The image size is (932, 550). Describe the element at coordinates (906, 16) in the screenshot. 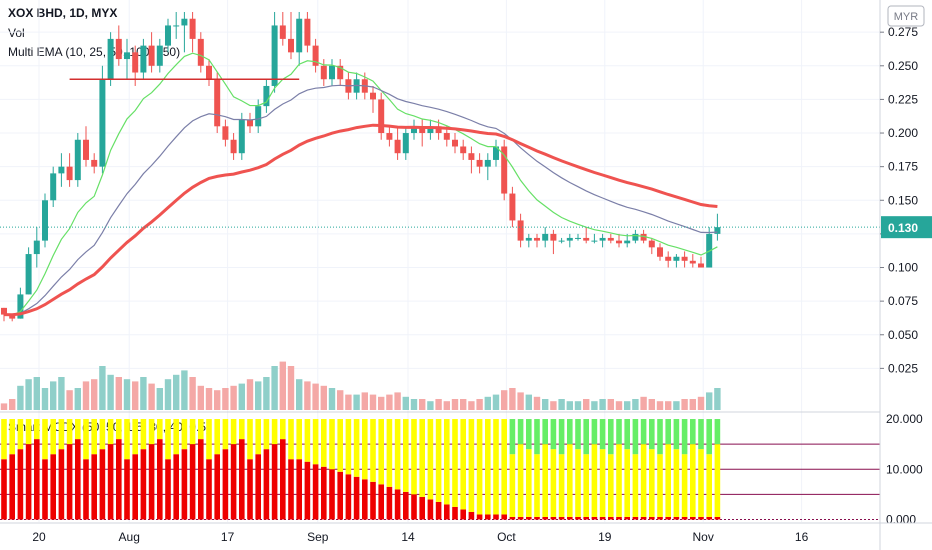

I see `currency-box` at that location.